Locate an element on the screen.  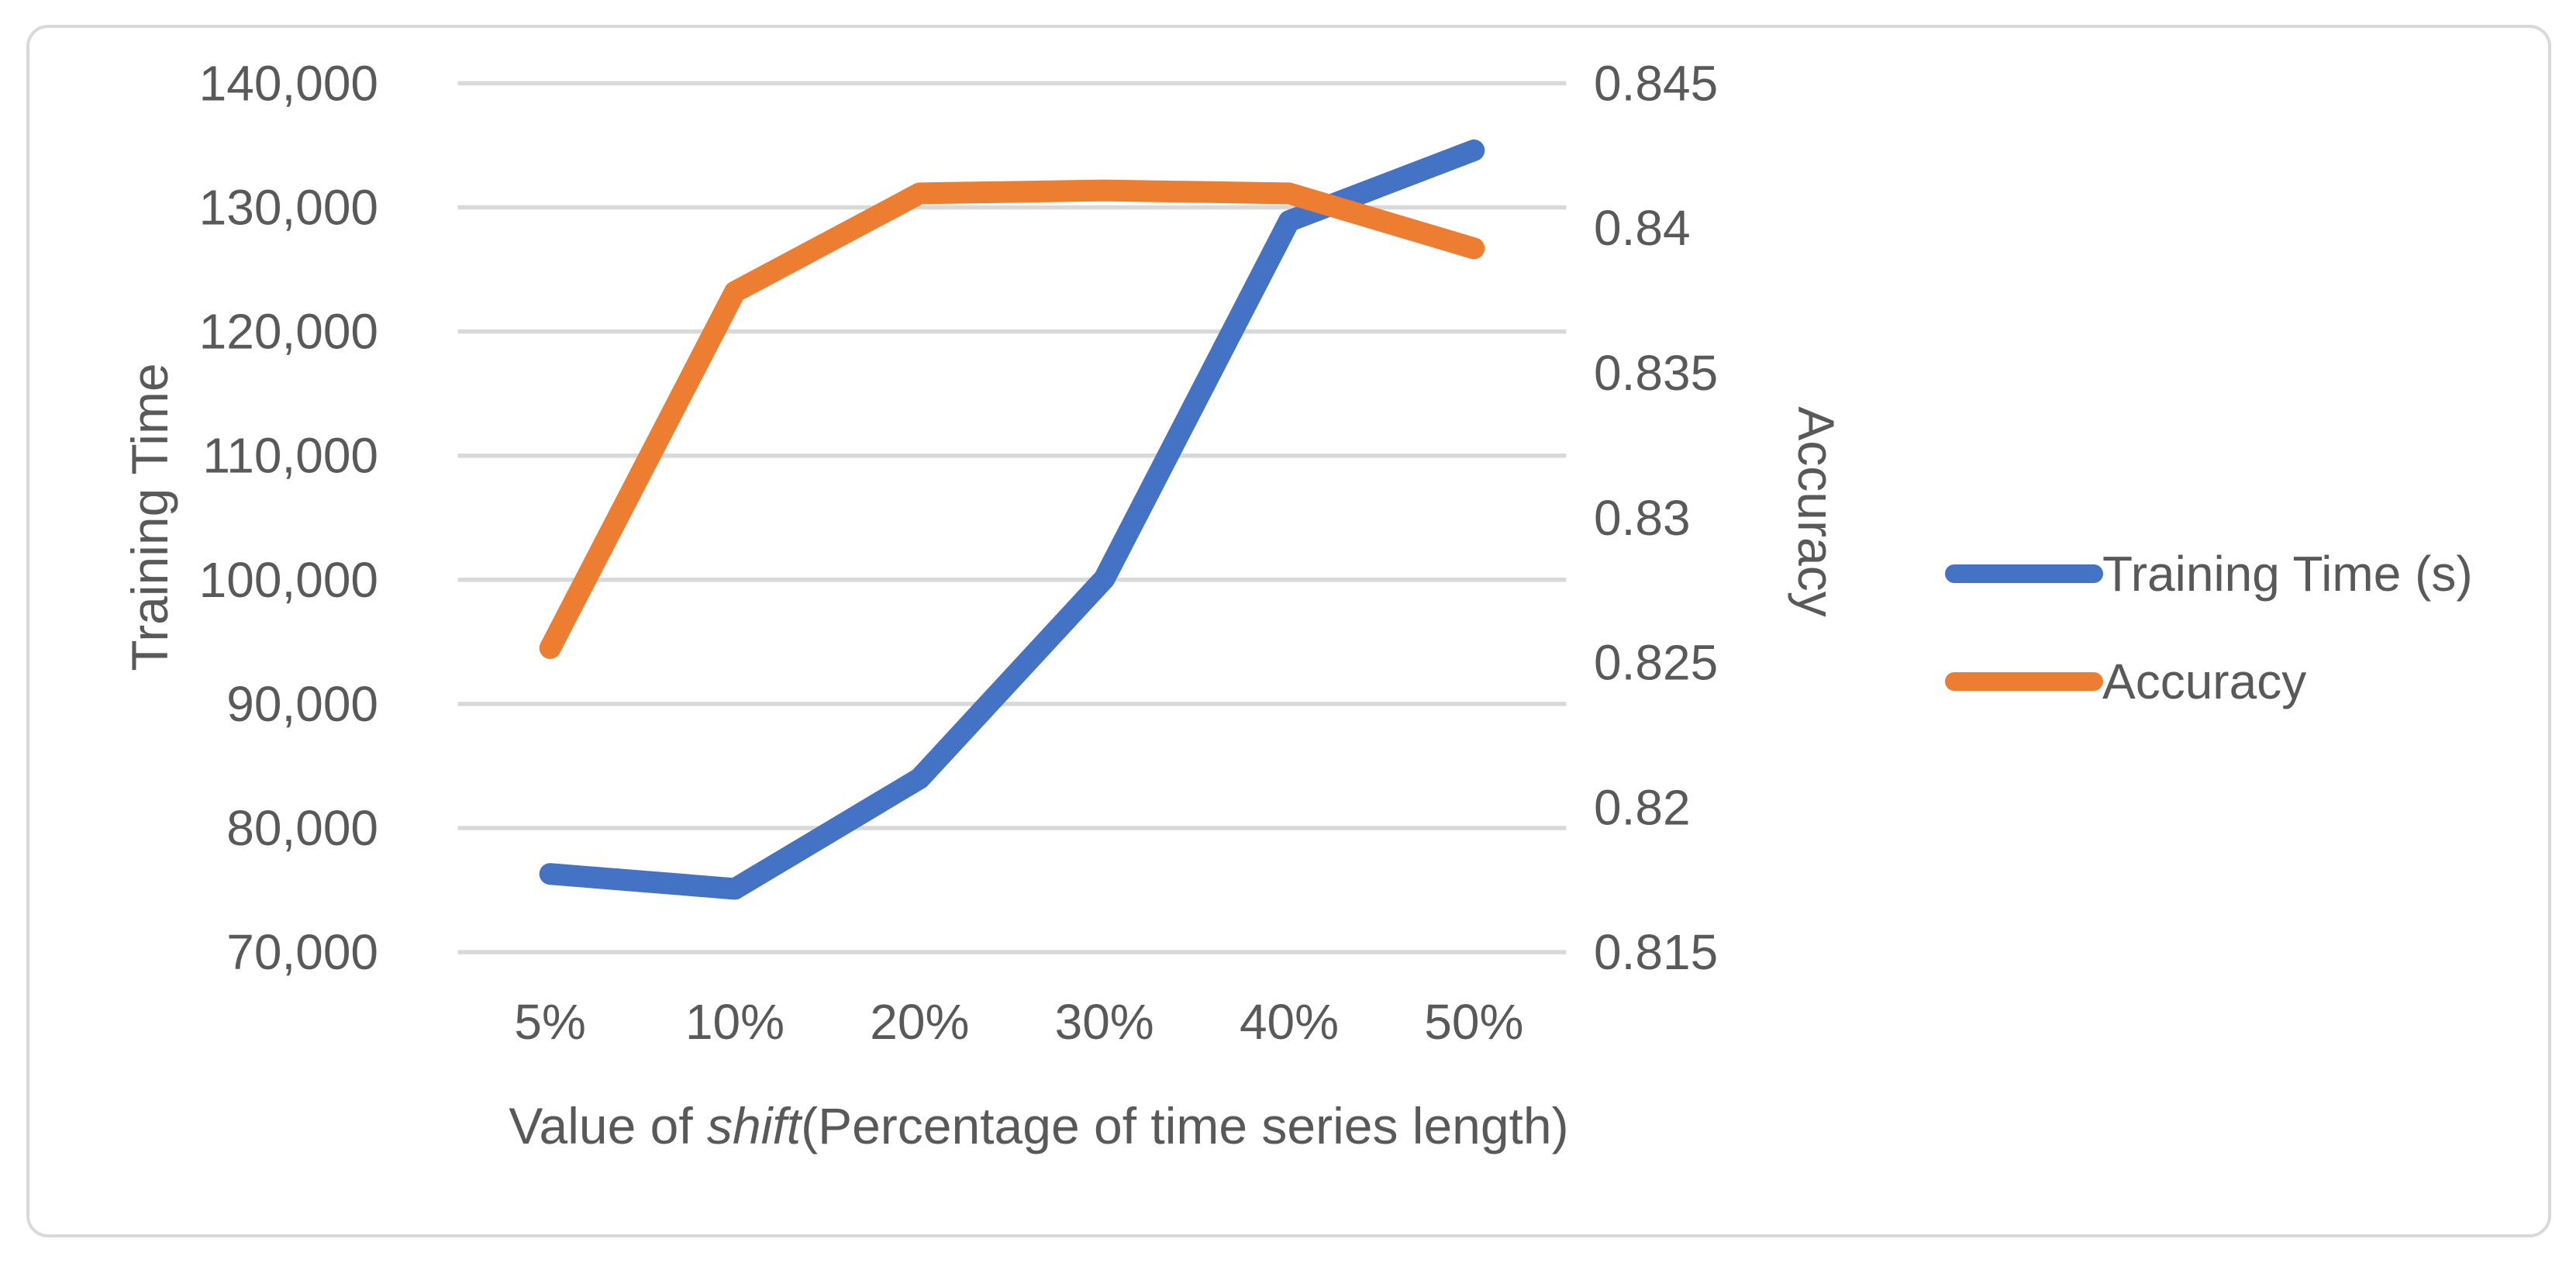
legend-label-accuracy: Accuracy is located at coordinates (2204, 681).